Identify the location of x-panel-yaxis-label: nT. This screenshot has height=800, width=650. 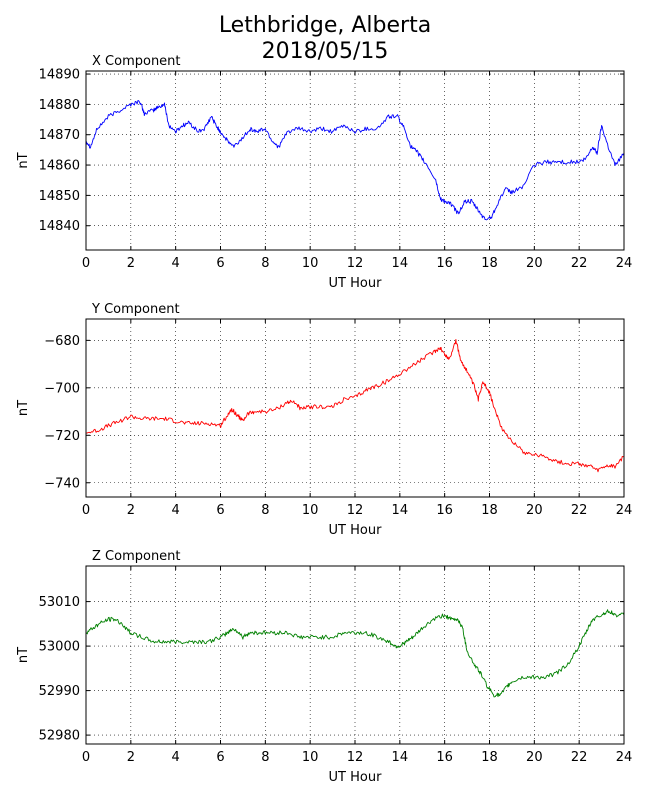
(23, 160).